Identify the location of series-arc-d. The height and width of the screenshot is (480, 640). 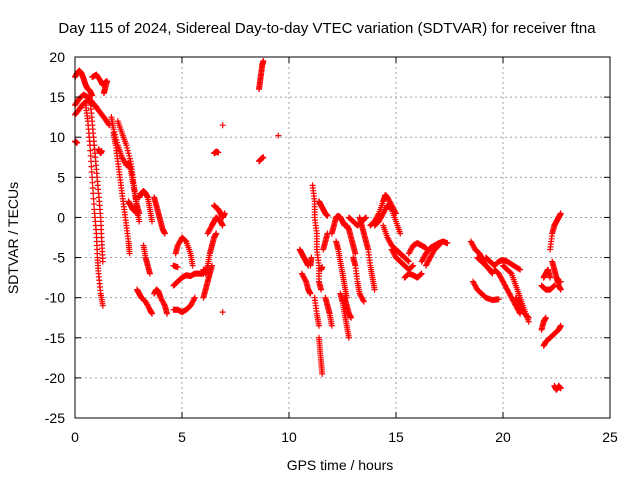
(94, 205).